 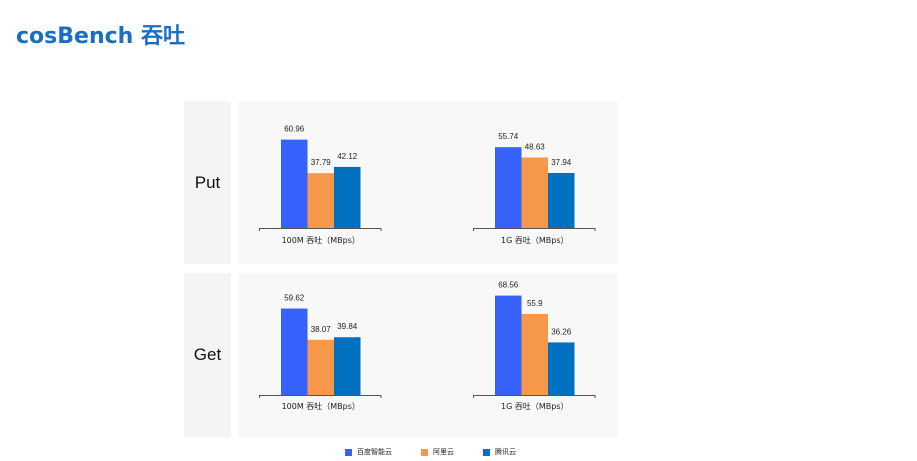 What do you see at coordinates (347, 156) in the screenshot?
I see `put-100m-data-label-tencent: 42.12` at bounding box center [347, 156].